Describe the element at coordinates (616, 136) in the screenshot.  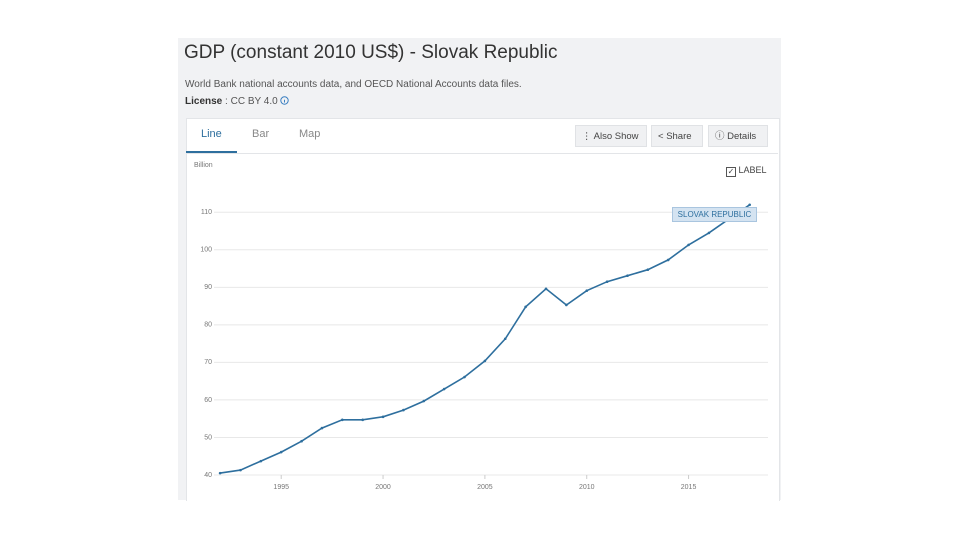
I see `button-label: Also Show` at that location.